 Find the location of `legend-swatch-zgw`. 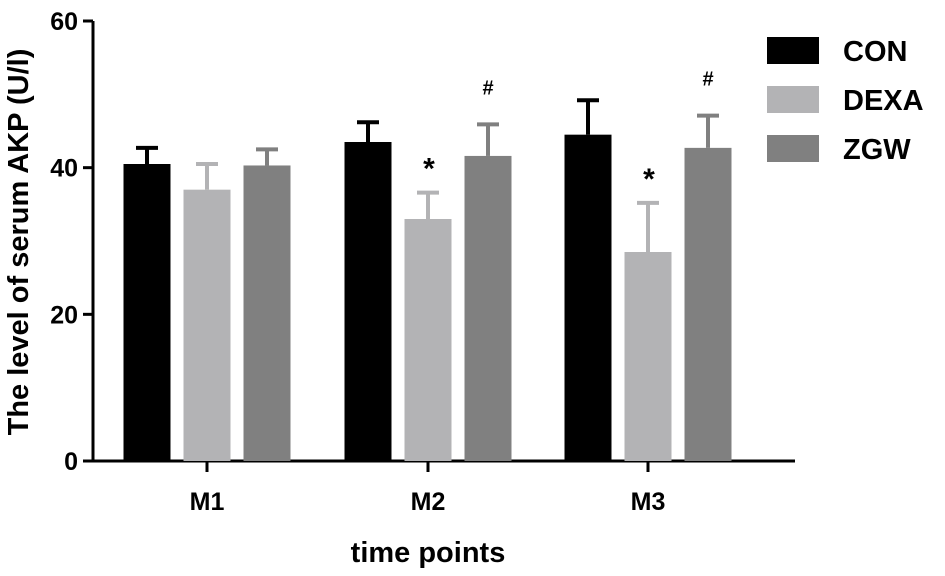

legend-swatch-zgw is located at coordinates (793, 148).